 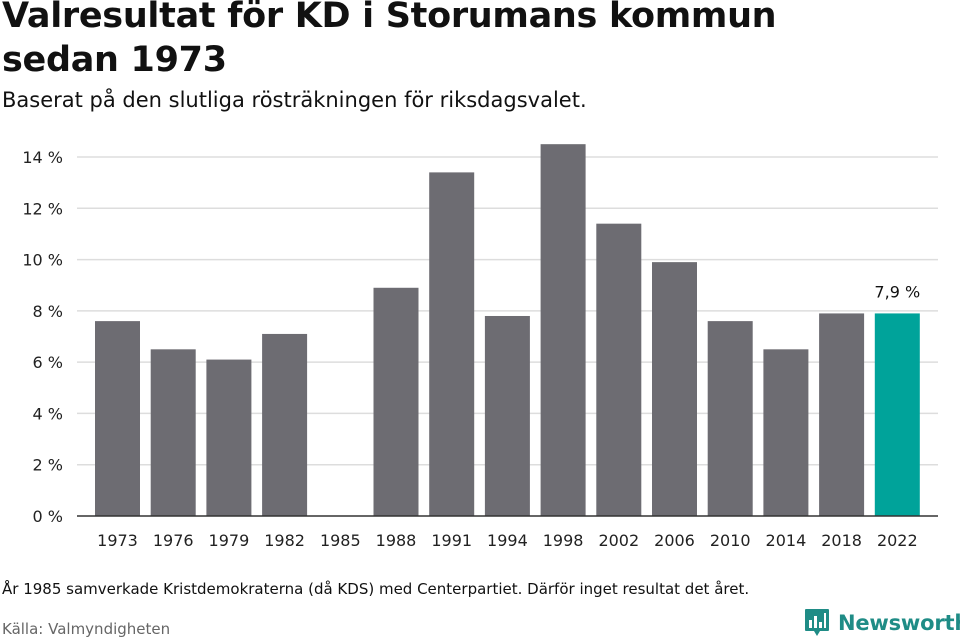 What do you see at coordinates (48, 516) in the screenshot?
I see `y-tick-label: 0 %` at bounding box center [48, 516].